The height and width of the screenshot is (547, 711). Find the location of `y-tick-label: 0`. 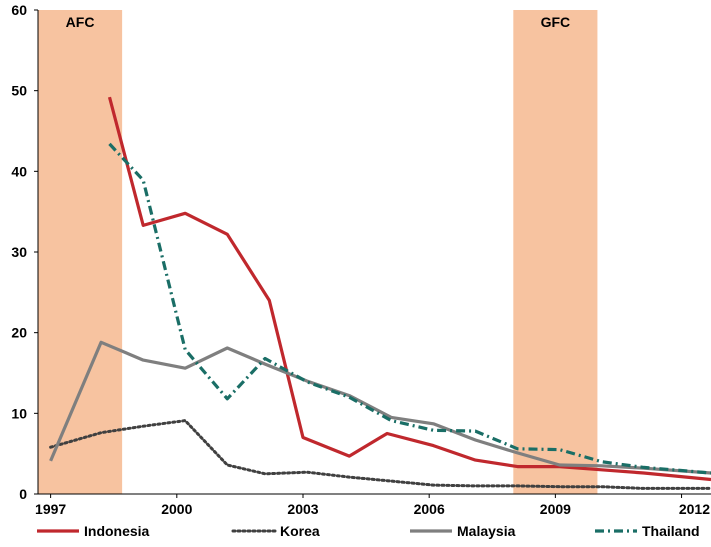

y-tick-label: 0 is located at coordinates (23, 494).